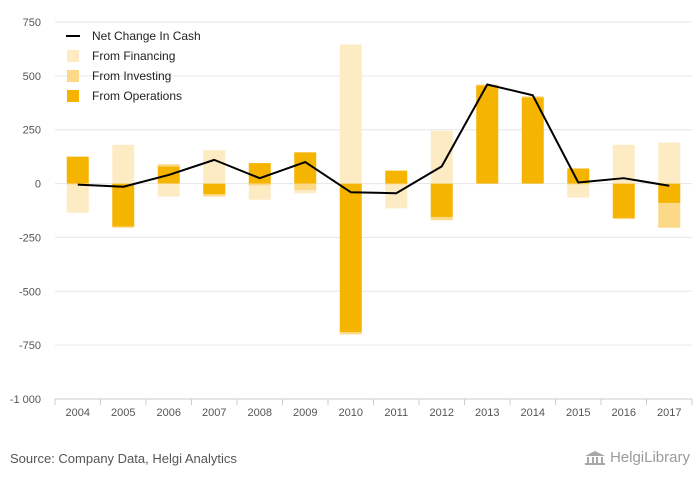  Describe the element at coordinates (260, 413) in the screenshot. I see `x-tick-label: 2008` at that location.